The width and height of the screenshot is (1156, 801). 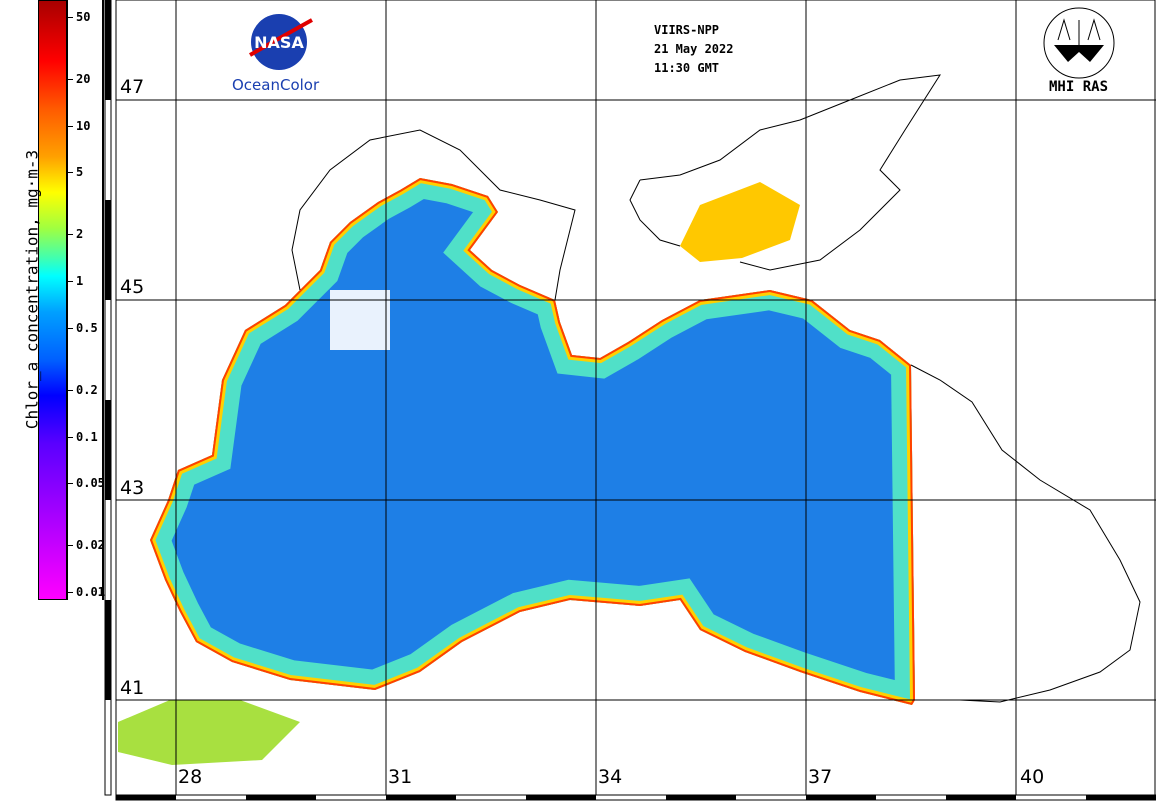 I want to click on image-time: 11:30 GMT, so click(x=687, y=68).